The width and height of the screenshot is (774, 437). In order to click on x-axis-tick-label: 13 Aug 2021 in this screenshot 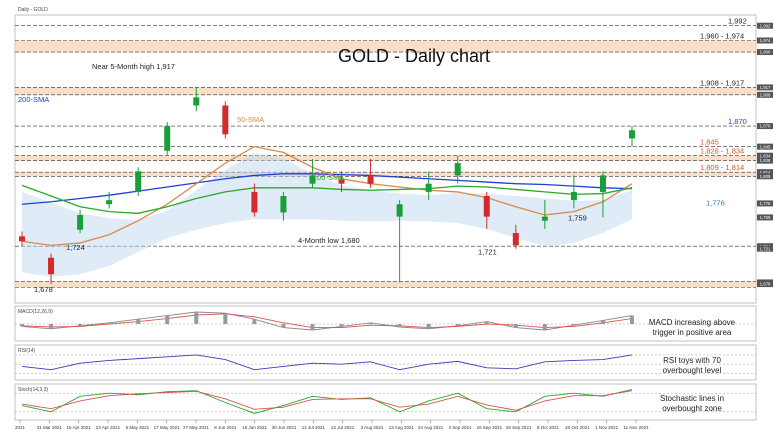, I will do `click(402, 427)`.